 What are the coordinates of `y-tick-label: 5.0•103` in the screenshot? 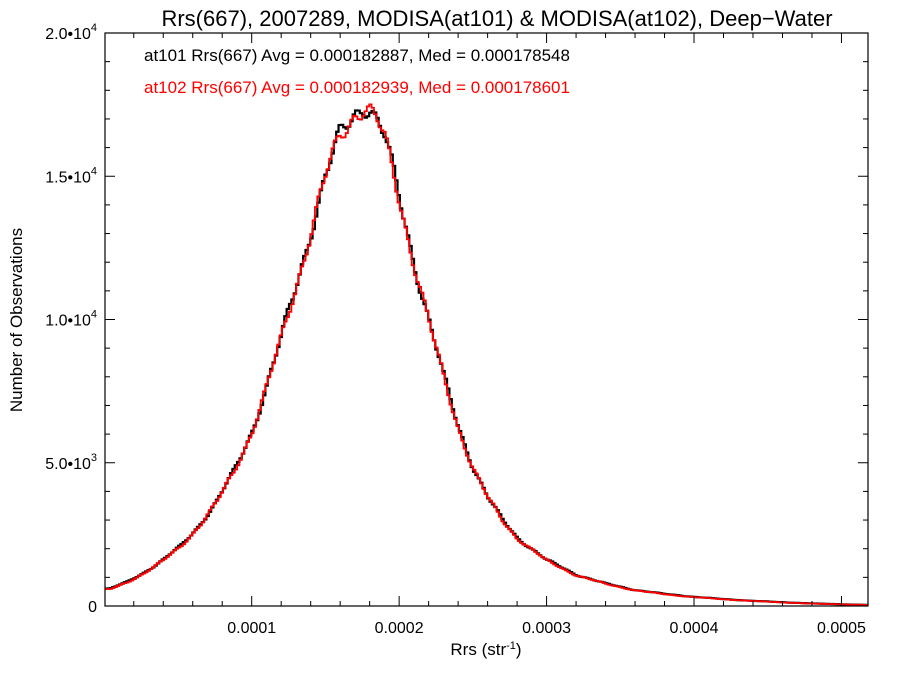 It's located at (71, 462).